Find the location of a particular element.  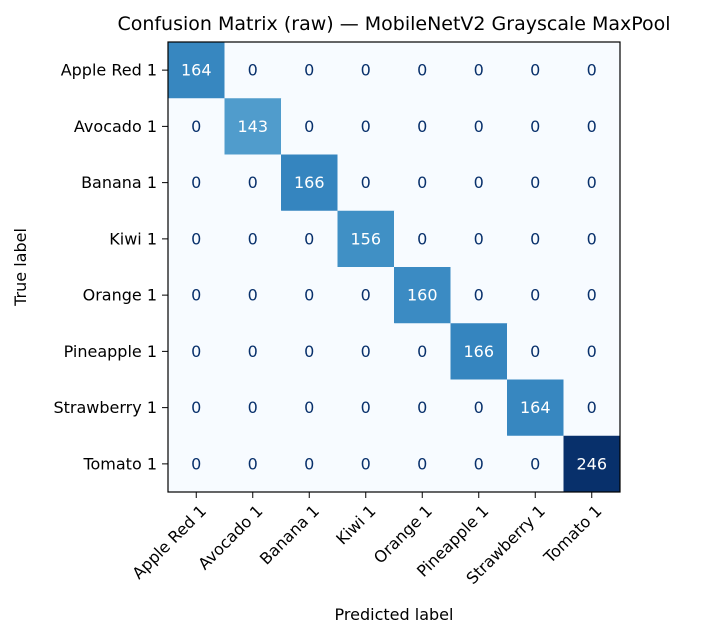

y-tick-label: Apple Red 1 is located at coordinates (109, 70).